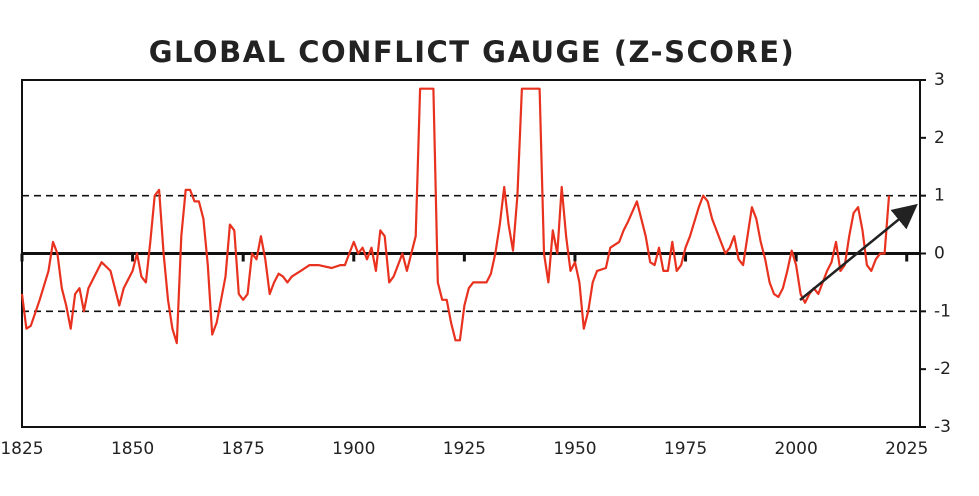  What do you see at coordinates (939, 196) in the screenshot?
I see `y-tick-label: 1` at bounding box center [939, 196].